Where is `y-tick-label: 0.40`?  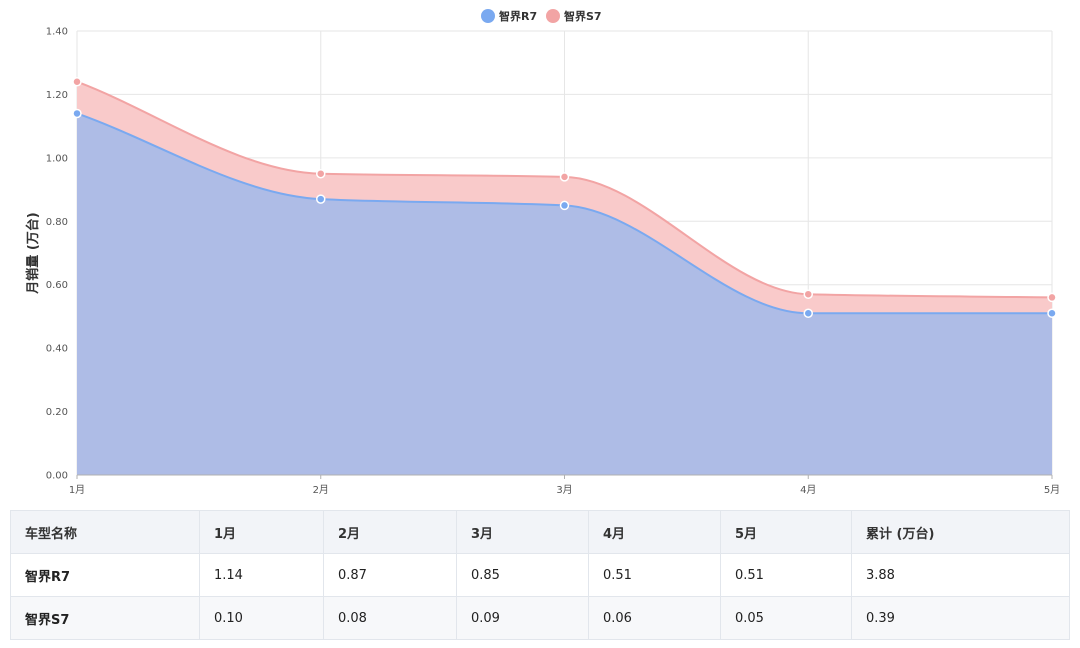 y-tick-label: 0.40 is located at coordinates (57, 349).